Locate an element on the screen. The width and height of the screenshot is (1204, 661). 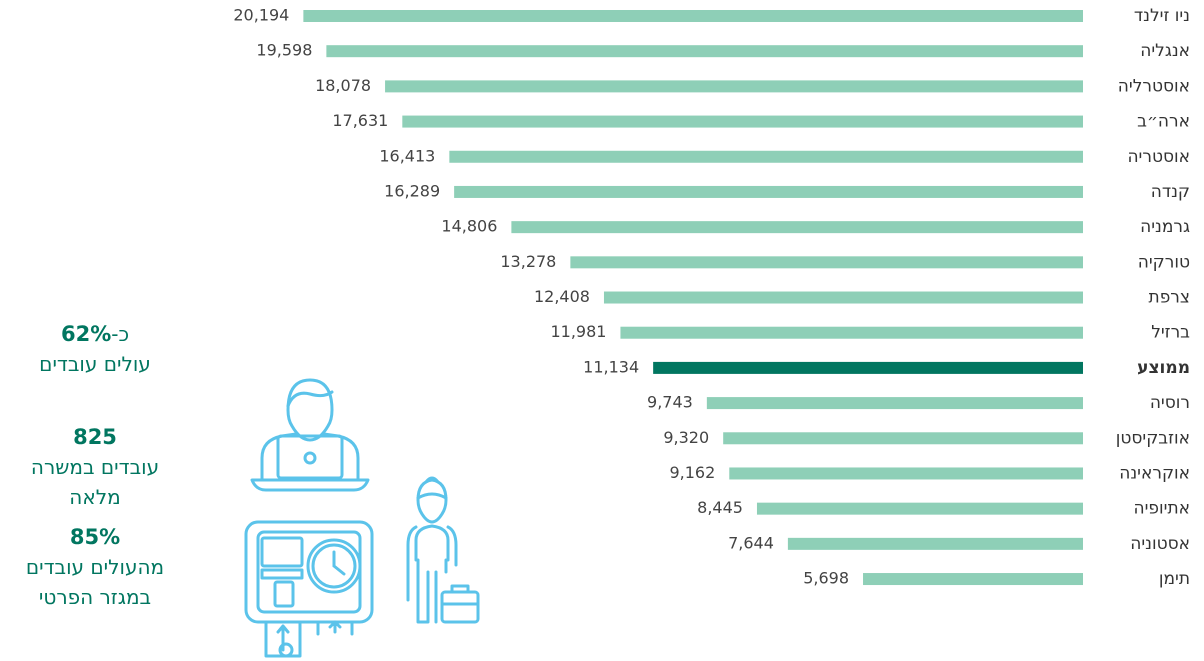
stat-value: 825 is located at coordinates (95, 437).